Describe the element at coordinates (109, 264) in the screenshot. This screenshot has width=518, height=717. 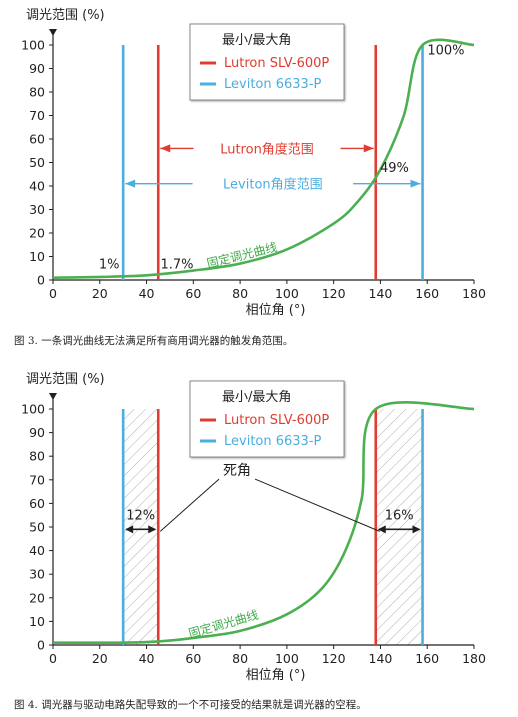
I see `value-annotation: 1%` at that location.